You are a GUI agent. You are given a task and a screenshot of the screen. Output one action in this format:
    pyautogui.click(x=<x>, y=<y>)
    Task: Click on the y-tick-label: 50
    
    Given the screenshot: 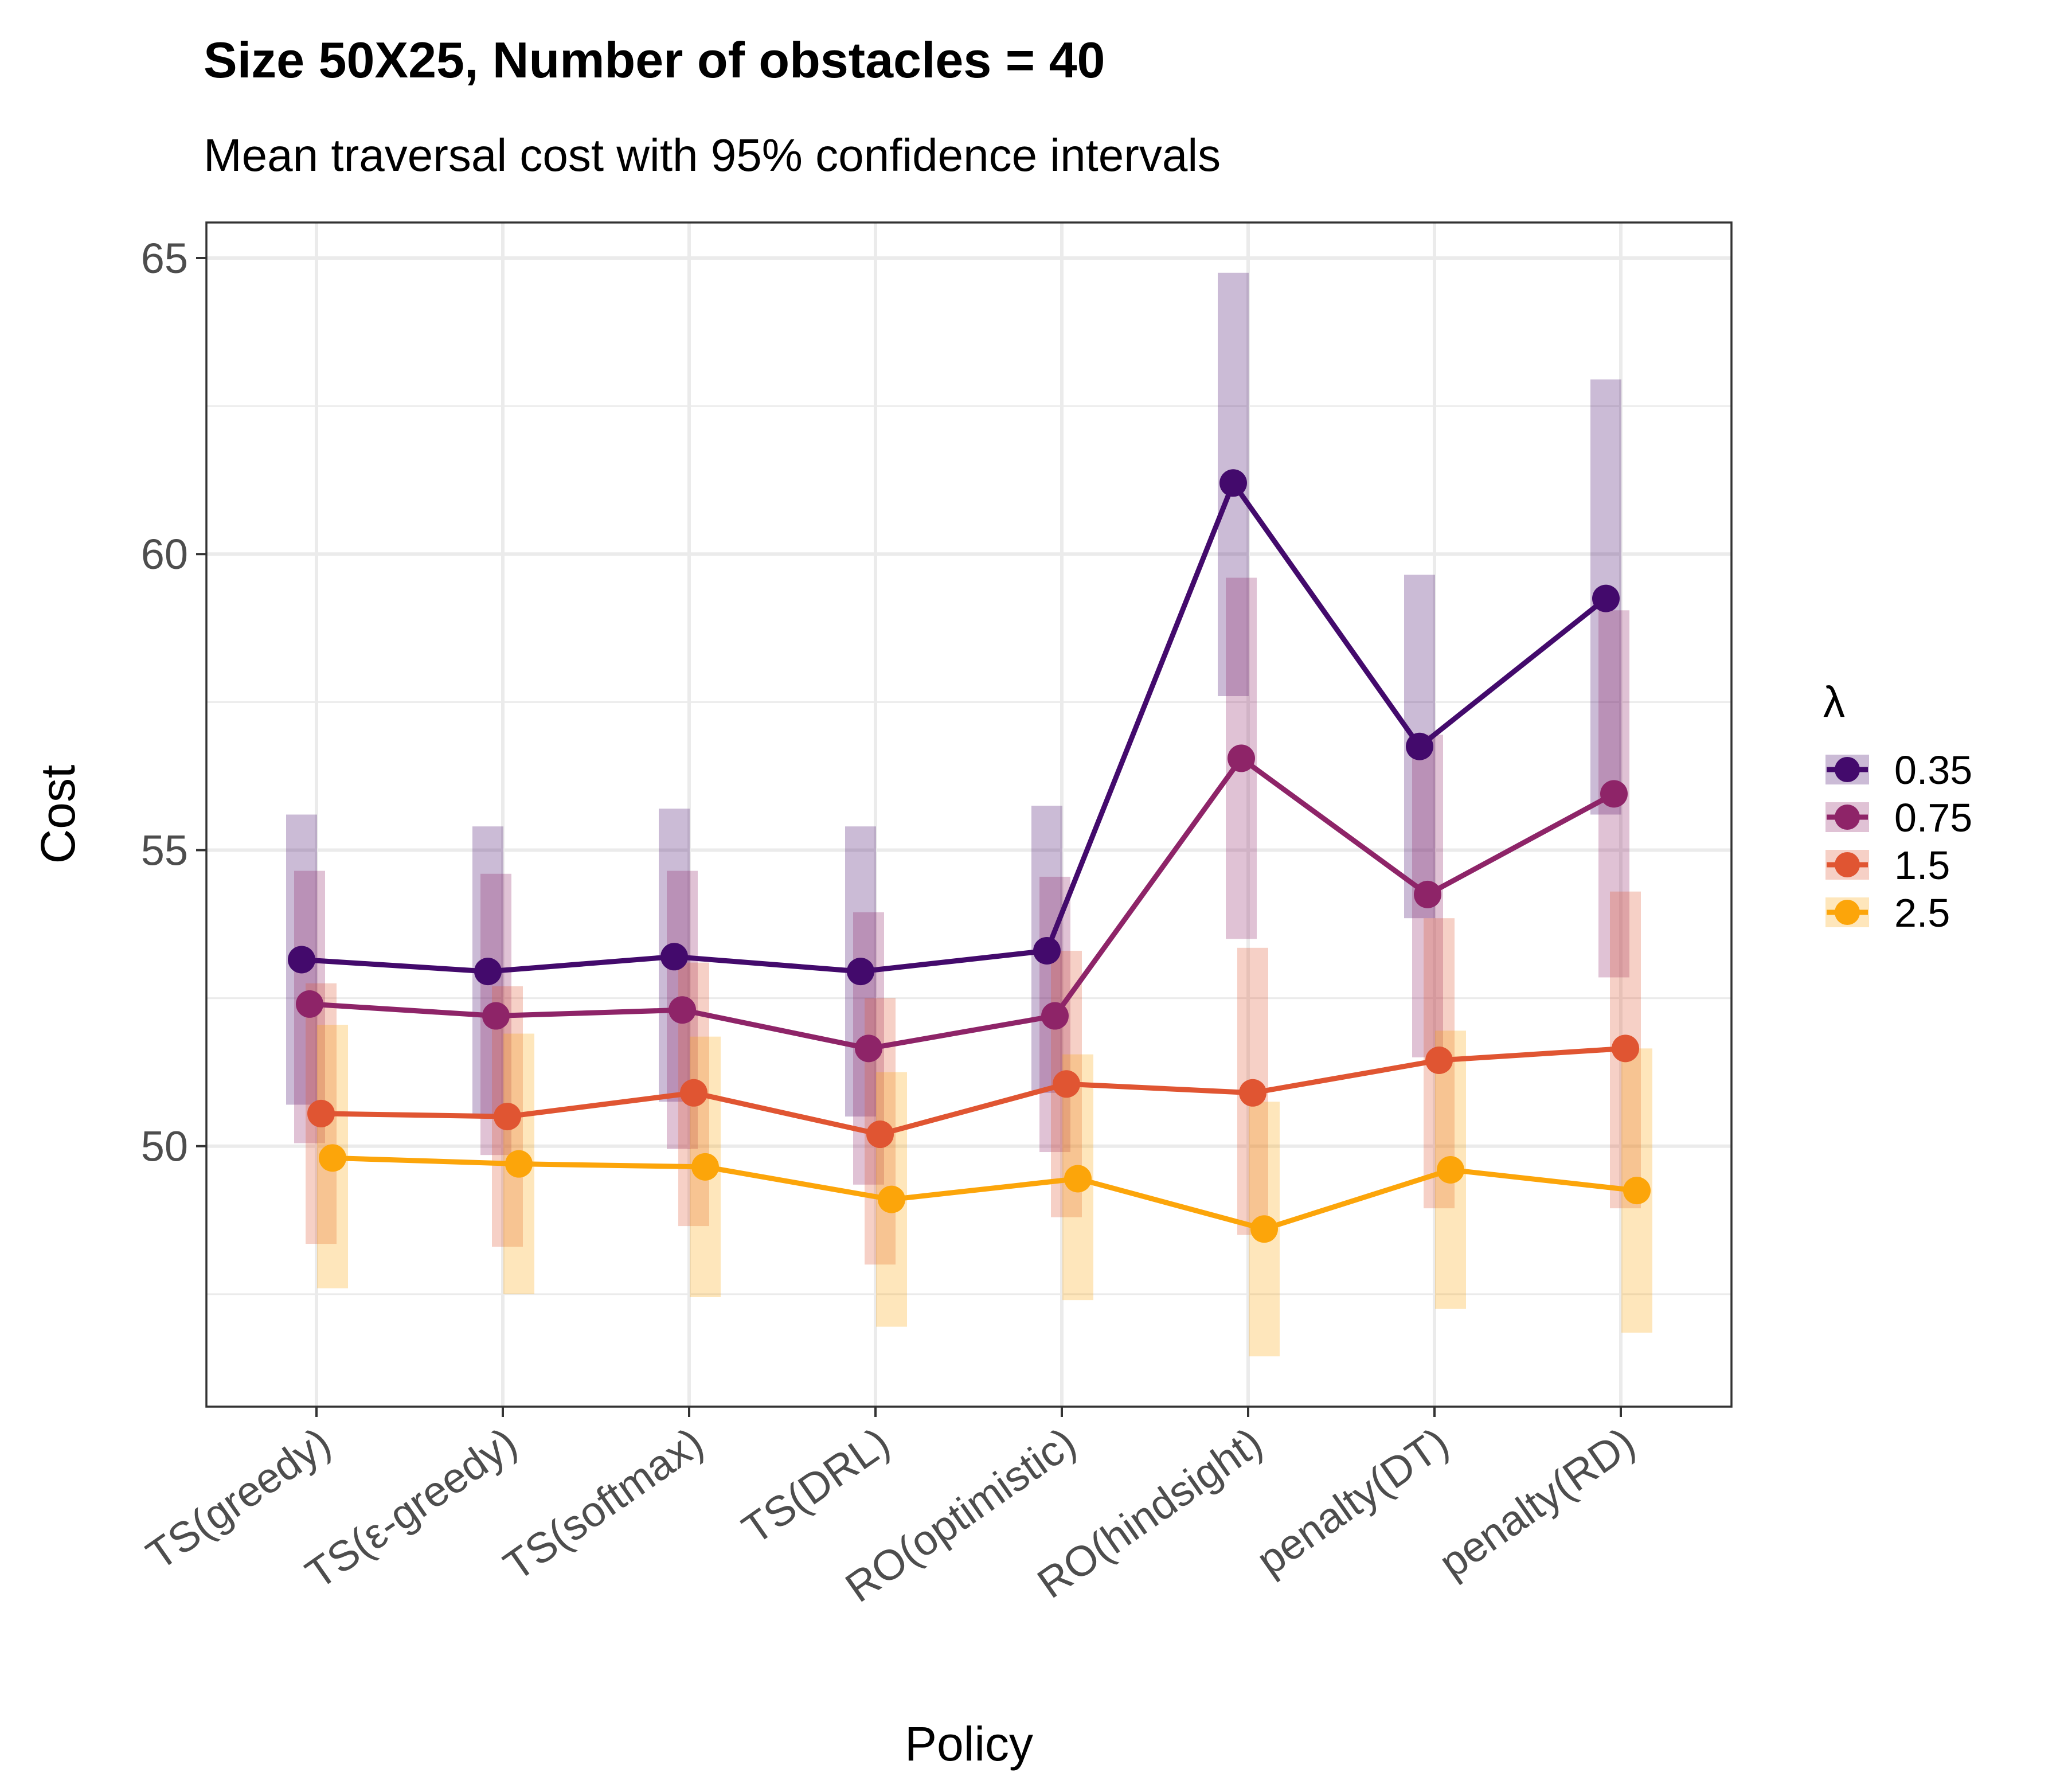 What is the action you would take?
    pyautogui.click(x=165, y=1146)
    